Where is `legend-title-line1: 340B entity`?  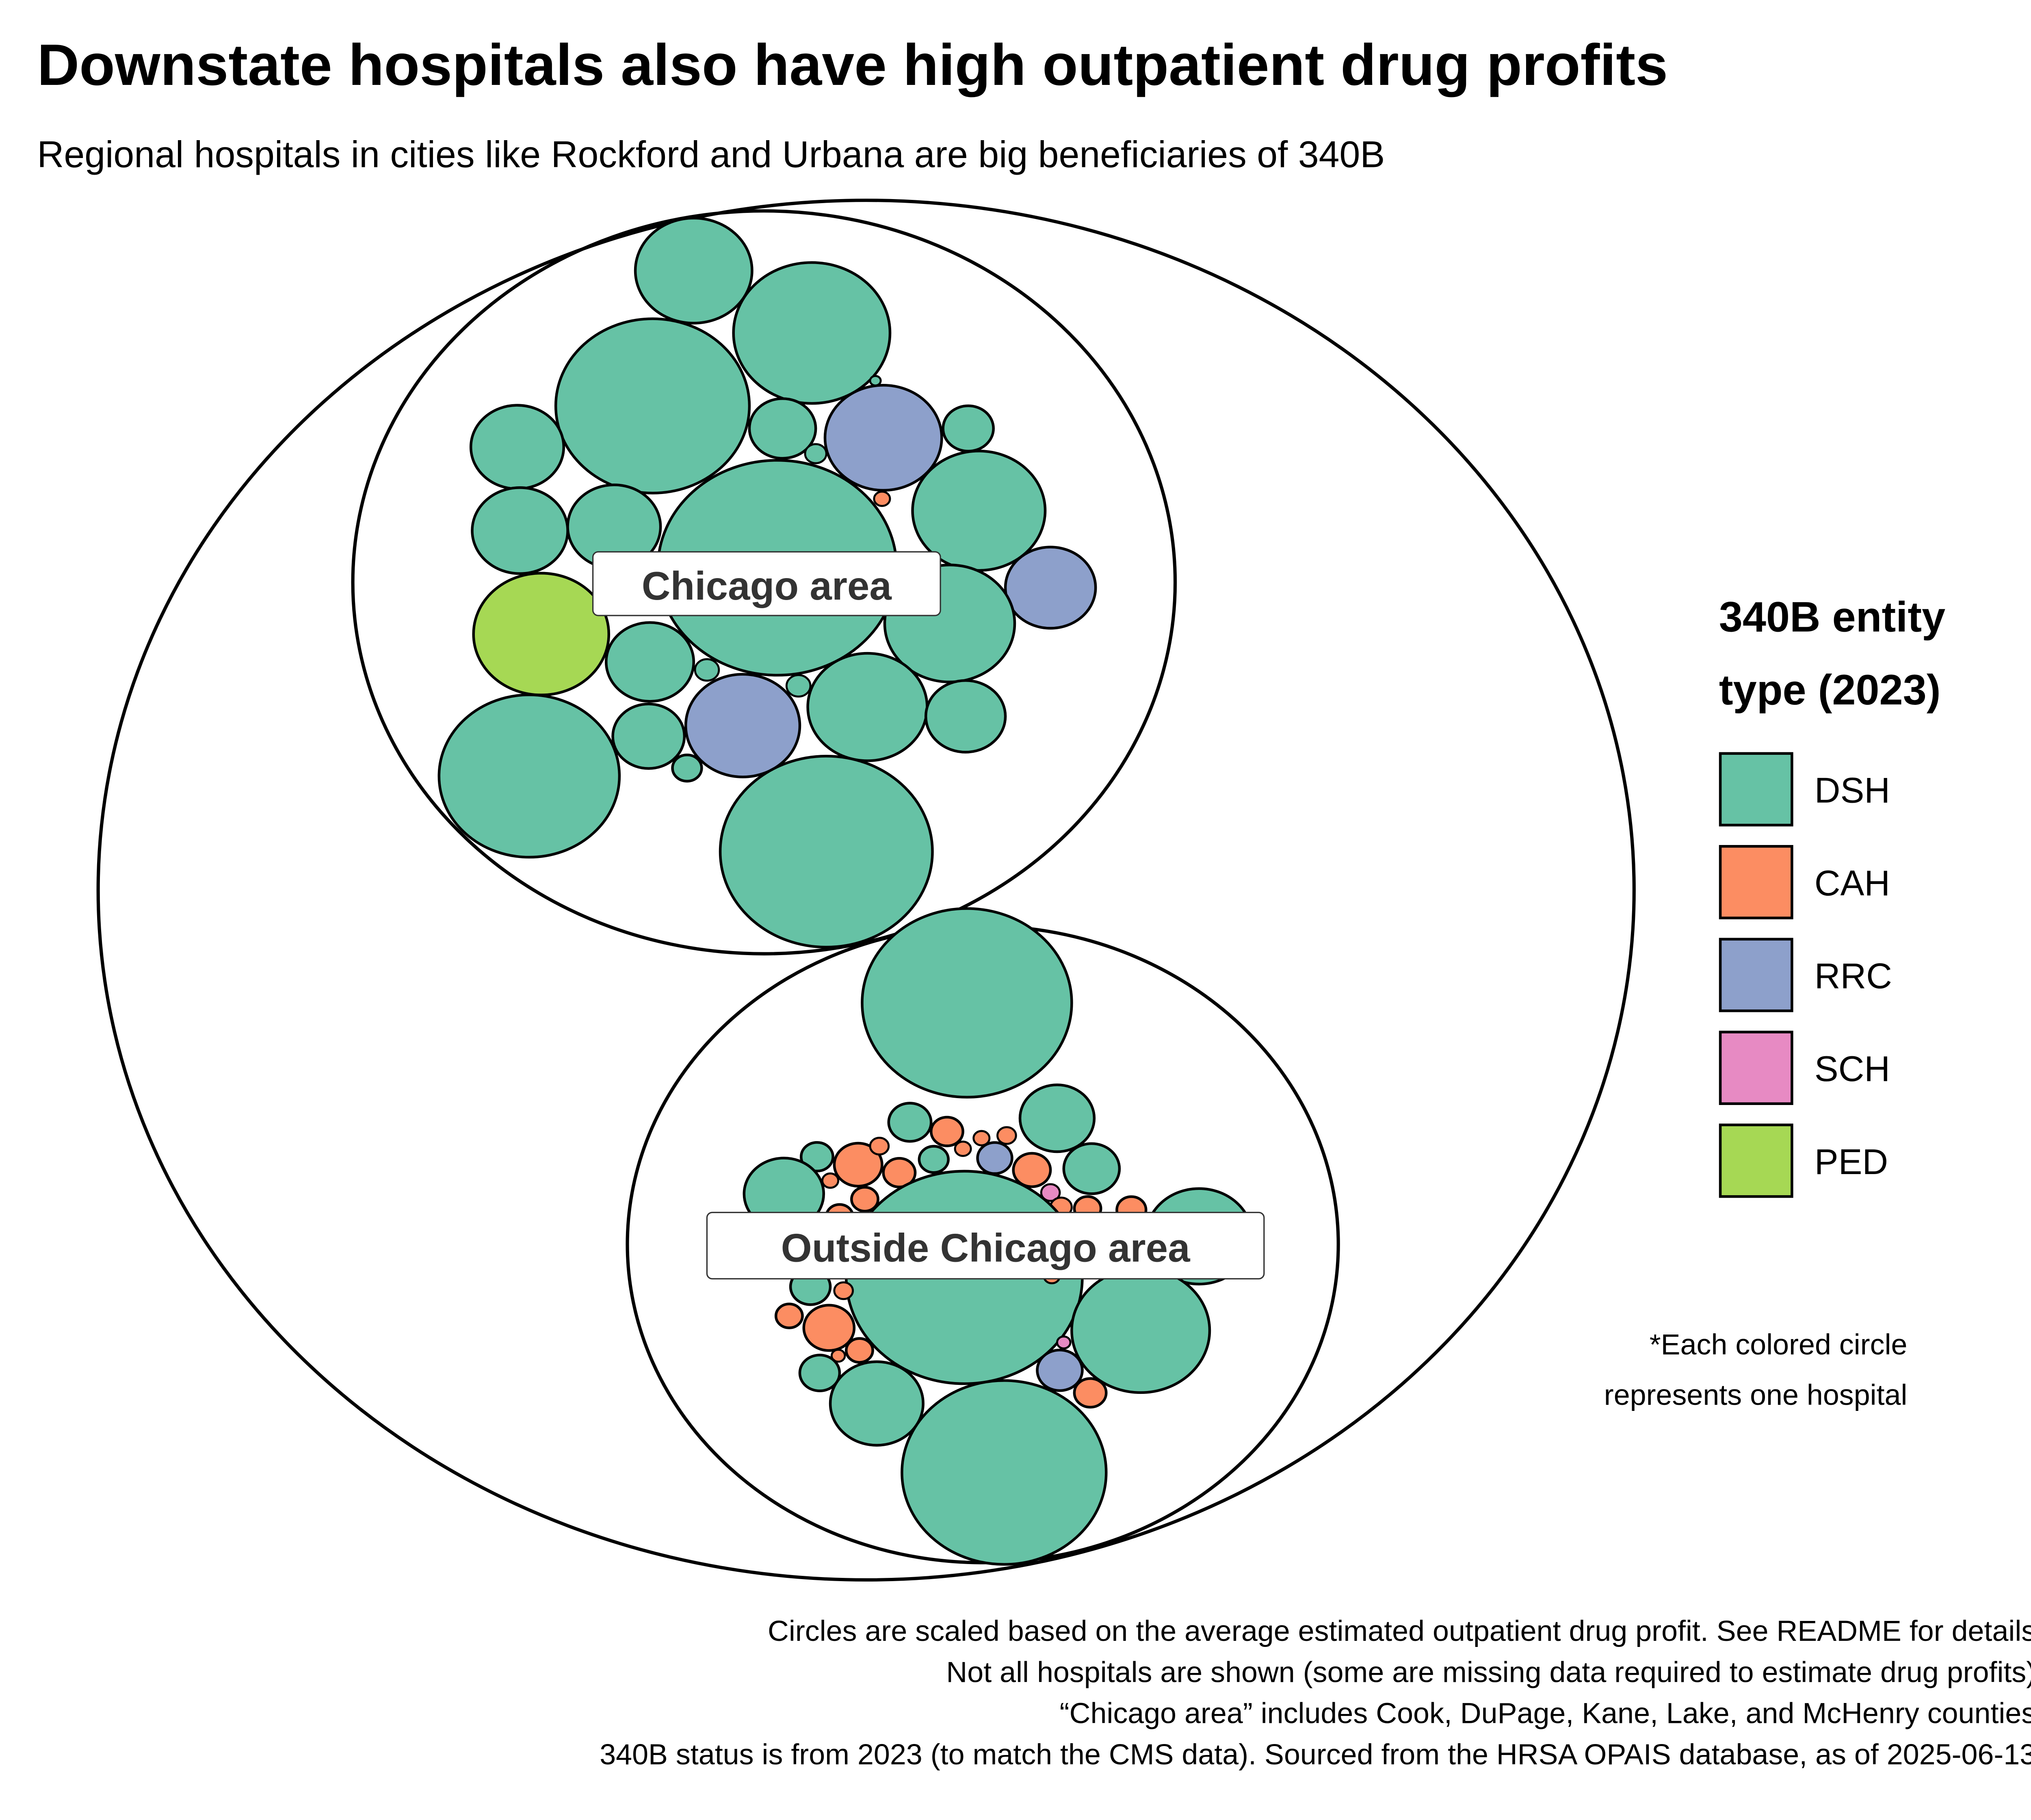
legend-title-line1: 340B entity is located at coordinates (1832, 617).